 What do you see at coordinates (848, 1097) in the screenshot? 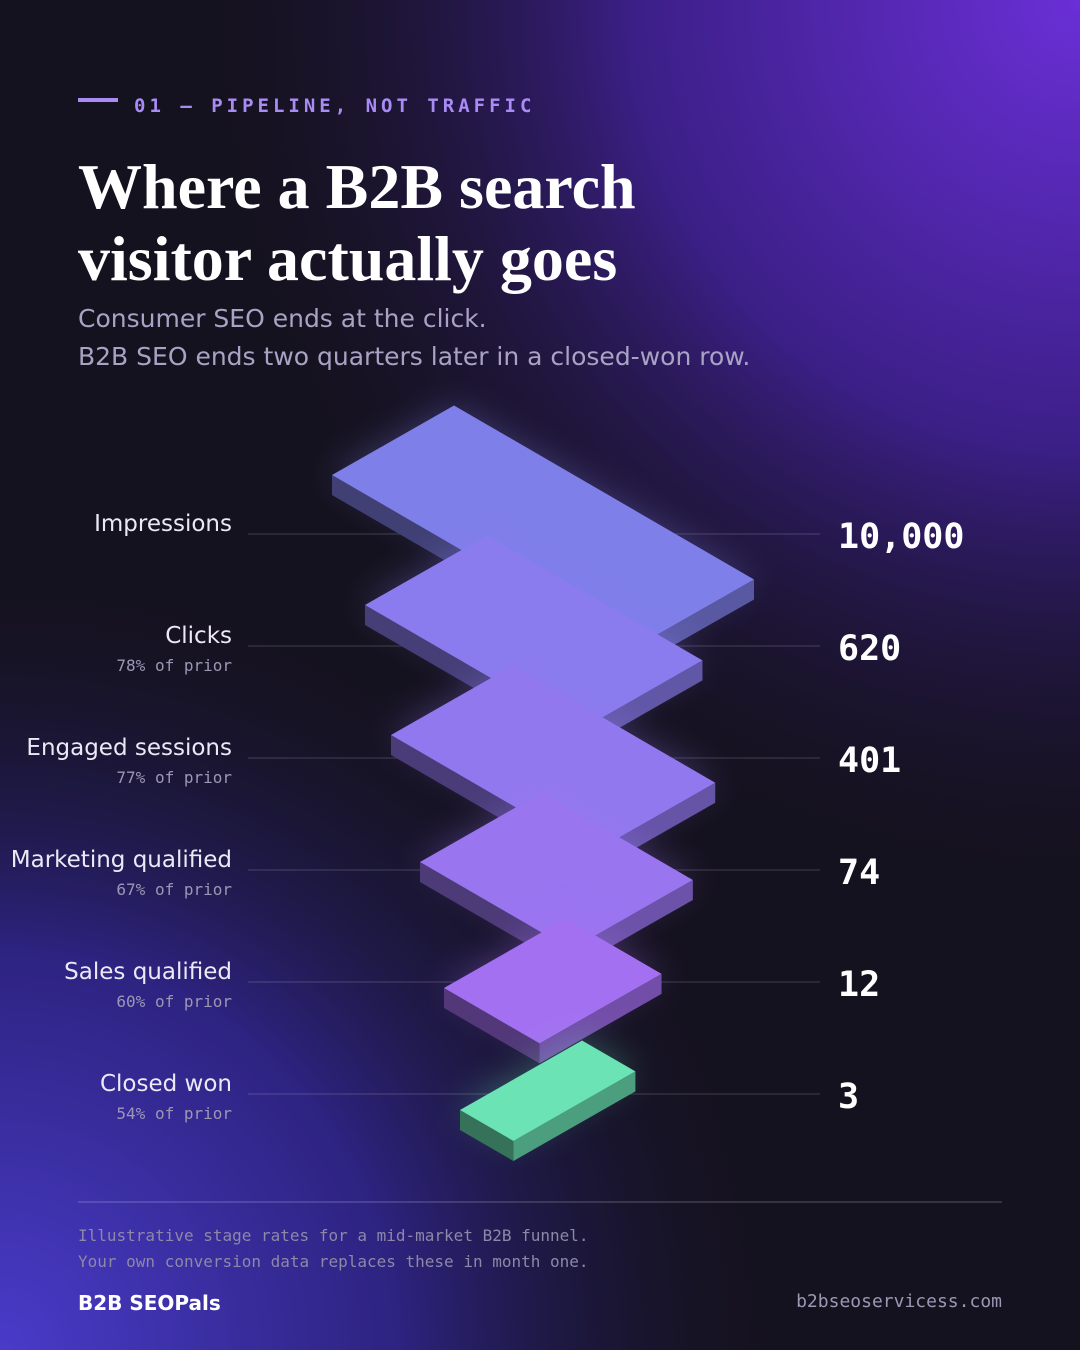
I see `stage-value: 3` at bounding box center [848, 1097].